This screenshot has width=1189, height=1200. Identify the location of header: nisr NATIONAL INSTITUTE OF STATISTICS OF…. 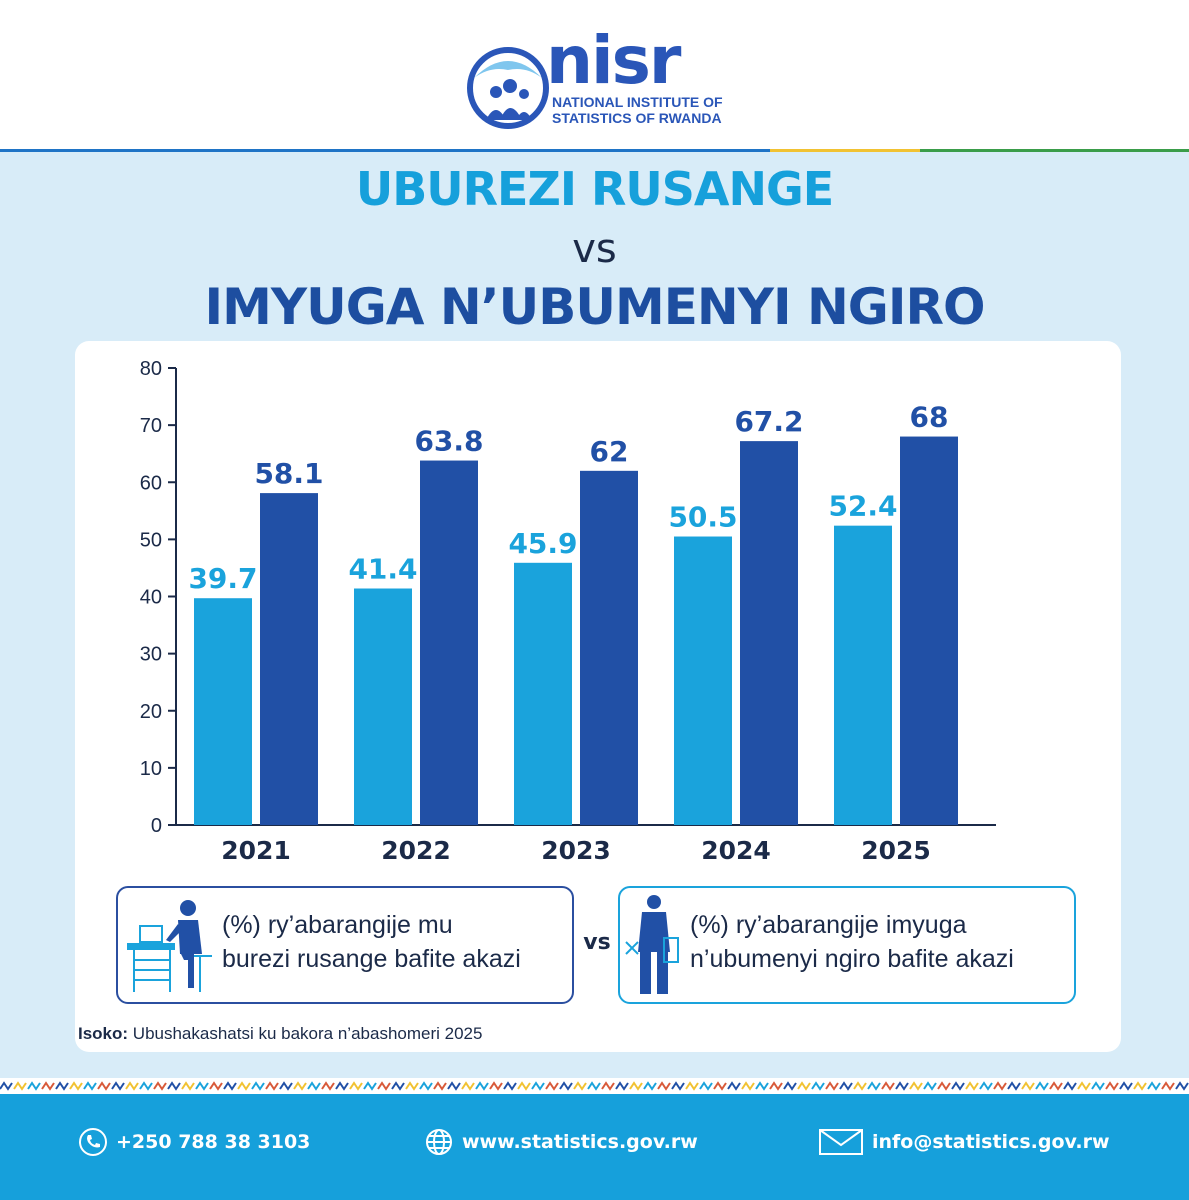
(594, 75).